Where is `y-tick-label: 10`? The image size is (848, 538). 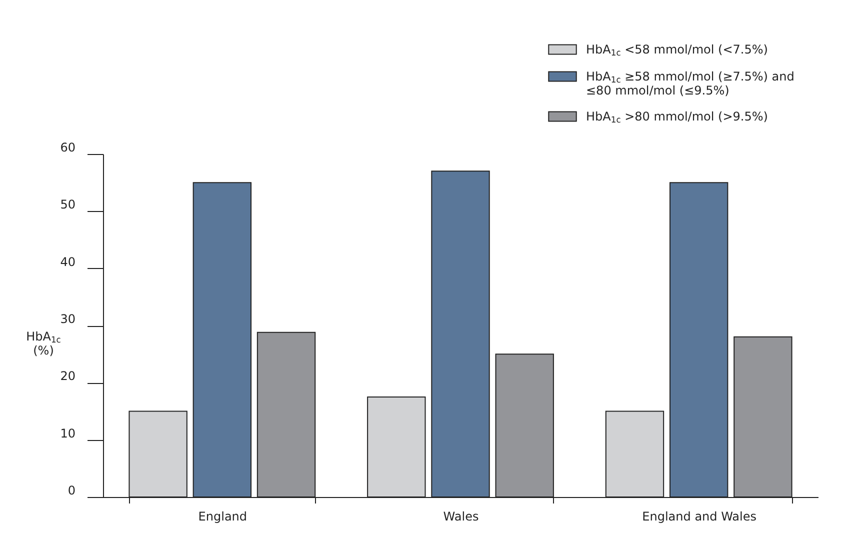
y-tick-label: 10 is located at coordinates (68, 433).